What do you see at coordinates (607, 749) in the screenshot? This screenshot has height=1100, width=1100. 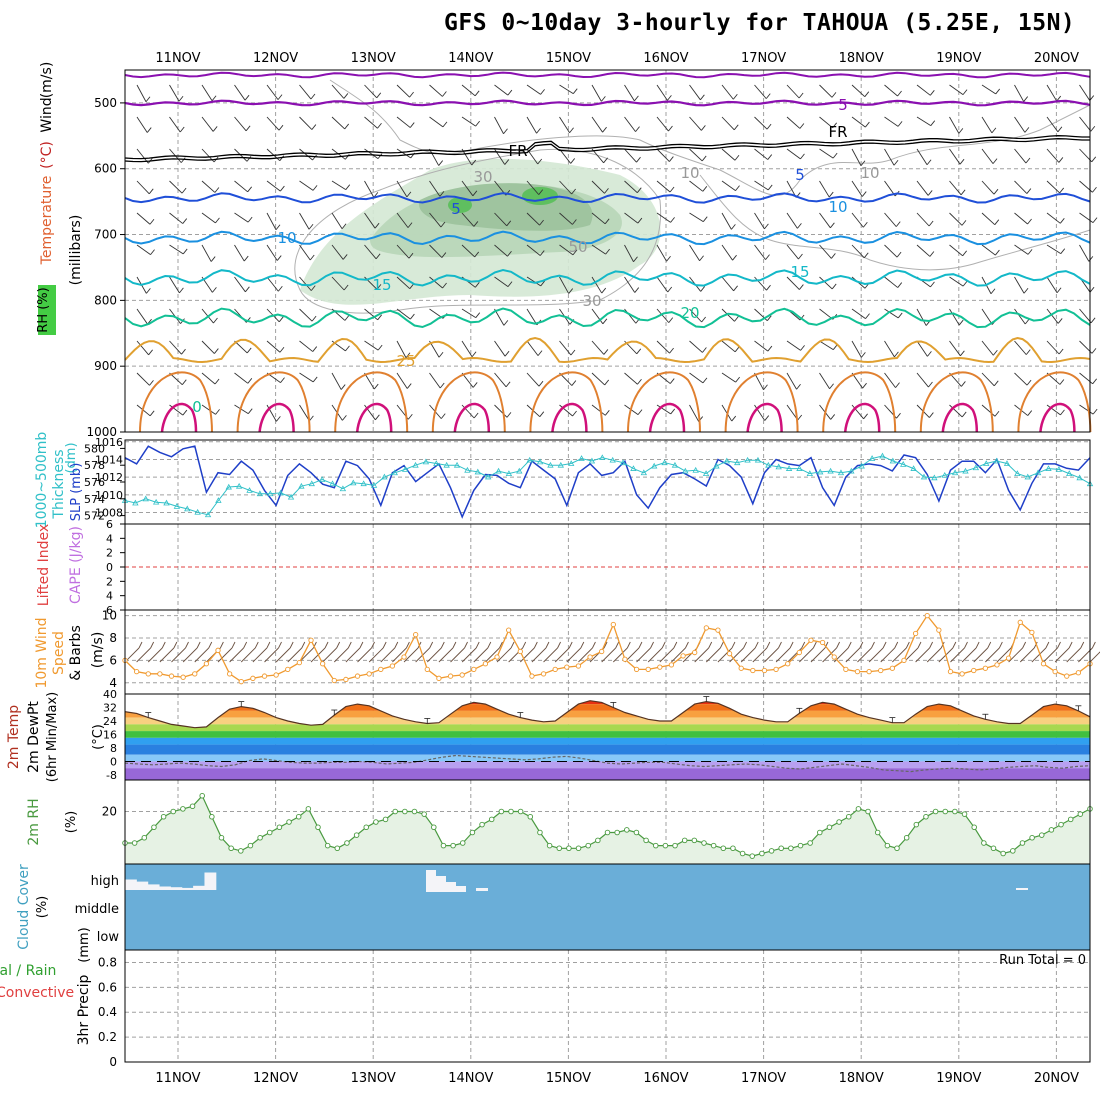 I see `temp-band` at bounding box center [607, 749].